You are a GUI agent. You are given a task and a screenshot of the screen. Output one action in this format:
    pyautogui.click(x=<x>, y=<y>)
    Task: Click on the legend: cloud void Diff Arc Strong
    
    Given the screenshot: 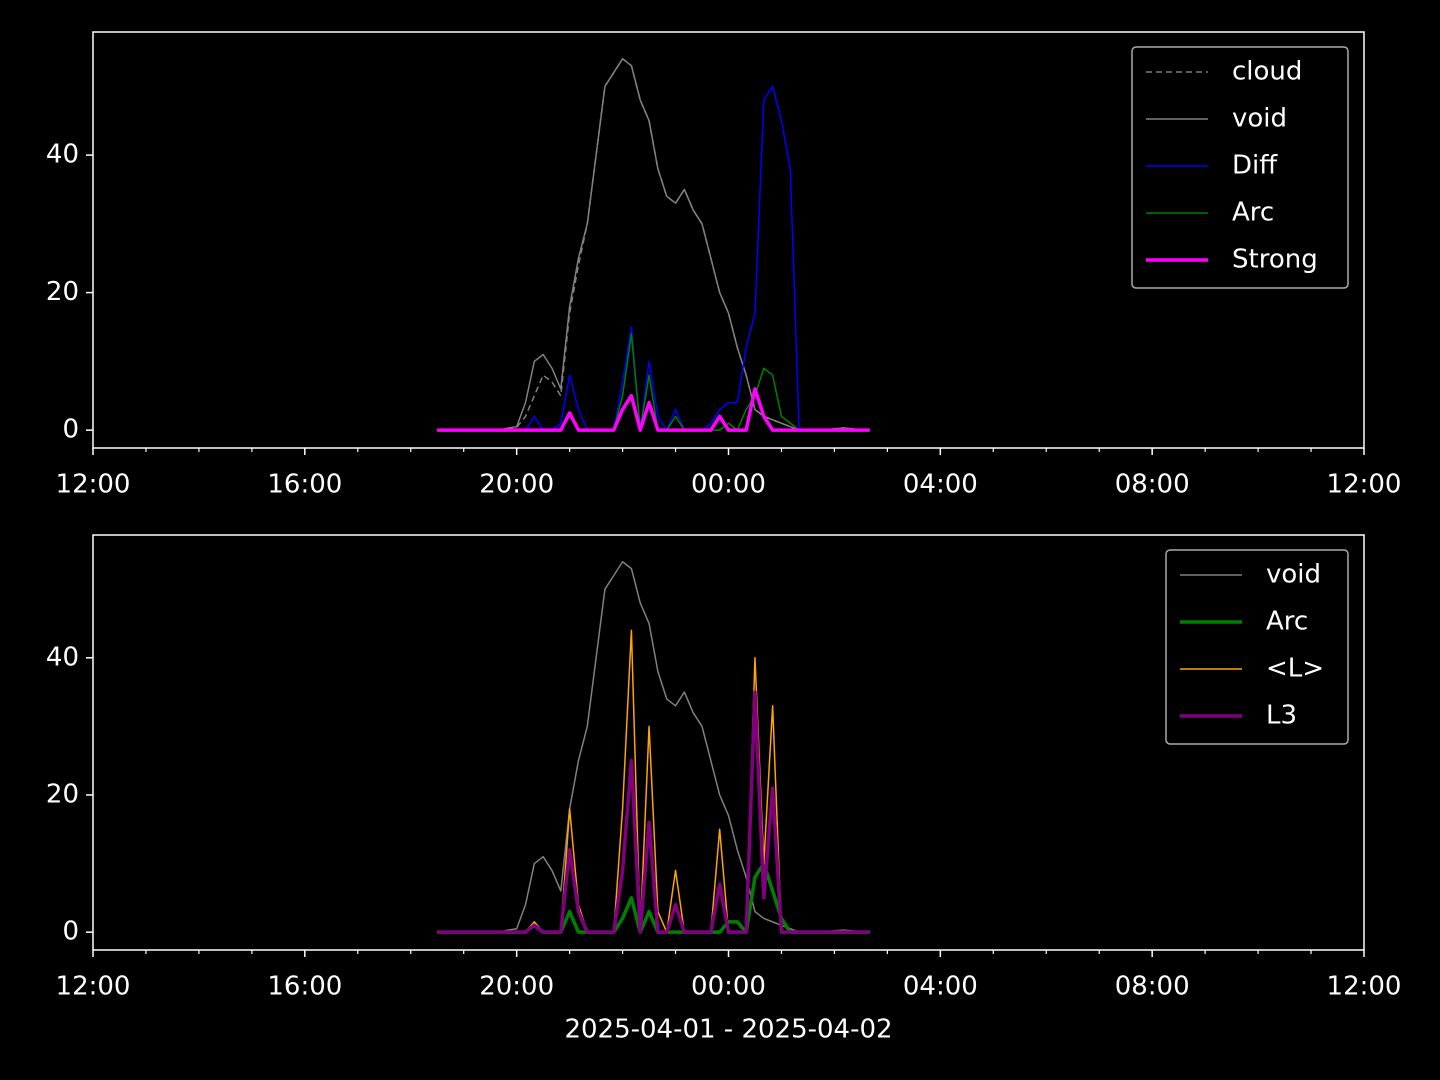 What is the action you would take?
    pyautogui.click(x=1240, y=167)
    